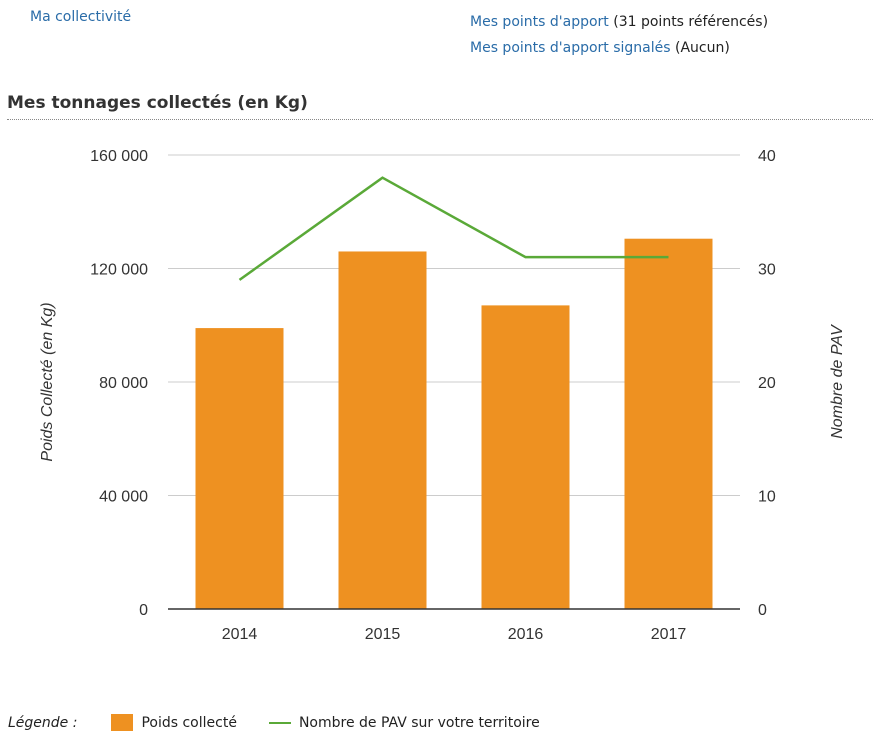 This screenshot has height=735, width=880. What do you see at coordinates (539, 22) in the screenshot?
I see `points-apport-link: Mes points d'apport` at bounding box center [539, 22].